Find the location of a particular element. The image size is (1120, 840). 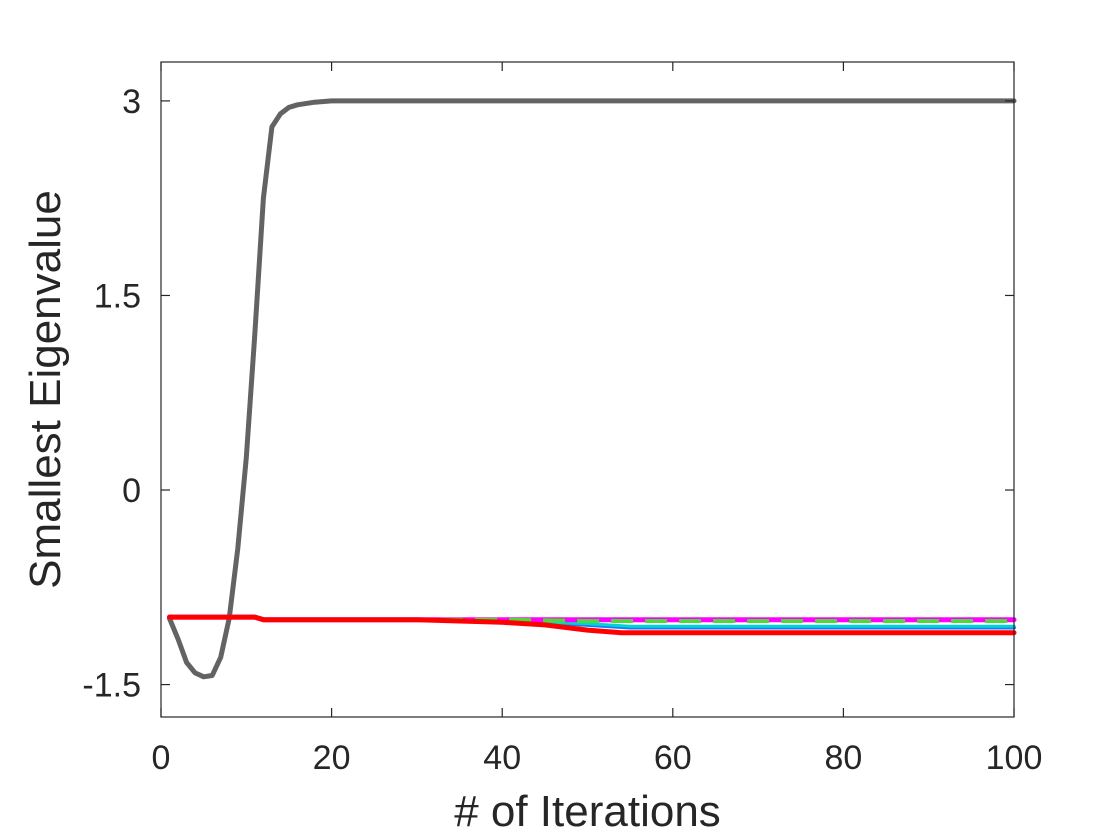

y-axis-title: Smallest Eigenvalue is located at coordinates (45, 389).